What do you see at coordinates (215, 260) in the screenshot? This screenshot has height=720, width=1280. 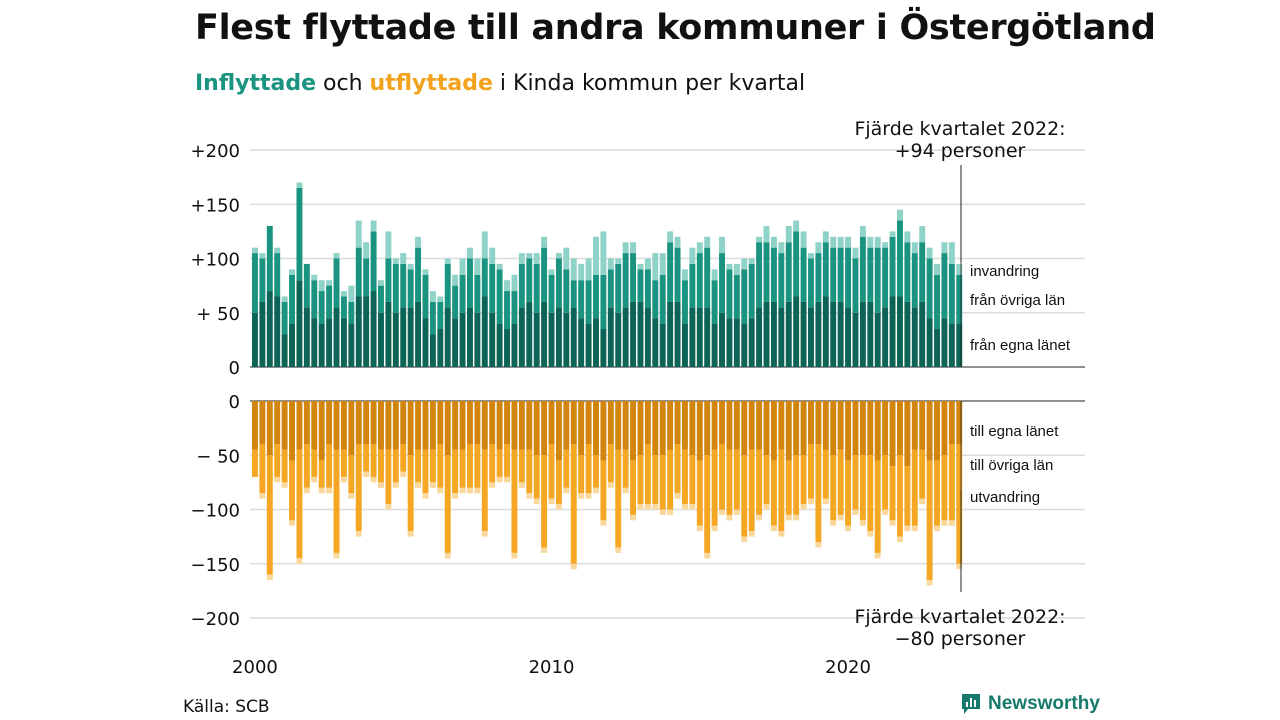 I see `y-tick-label-top: +100` at bounding box center [215, 260].